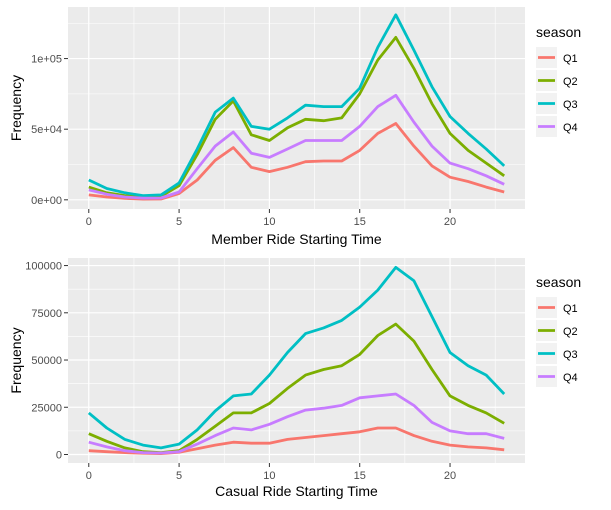 Image resolution: width=611 pixels, height=510 pixels. What do you see at coordinates (46, 130) in the screenshot?
I see `y-tick-label: 5e+04` at bounding box center [46, 130].